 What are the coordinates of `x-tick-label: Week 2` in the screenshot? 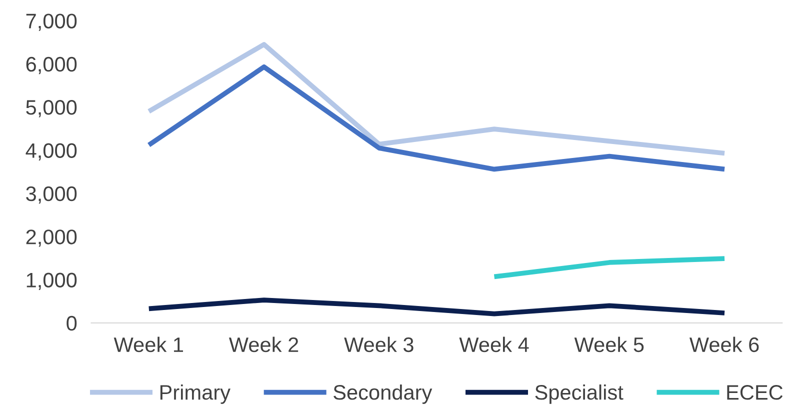 It's located at (263, 344).